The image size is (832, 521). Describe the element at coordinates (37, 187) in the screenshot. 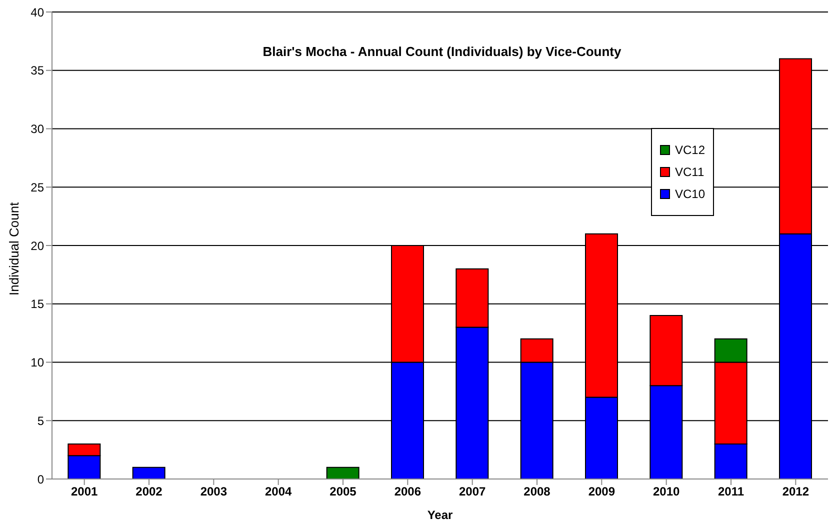

I see `y-tick-label: 25` at that location.